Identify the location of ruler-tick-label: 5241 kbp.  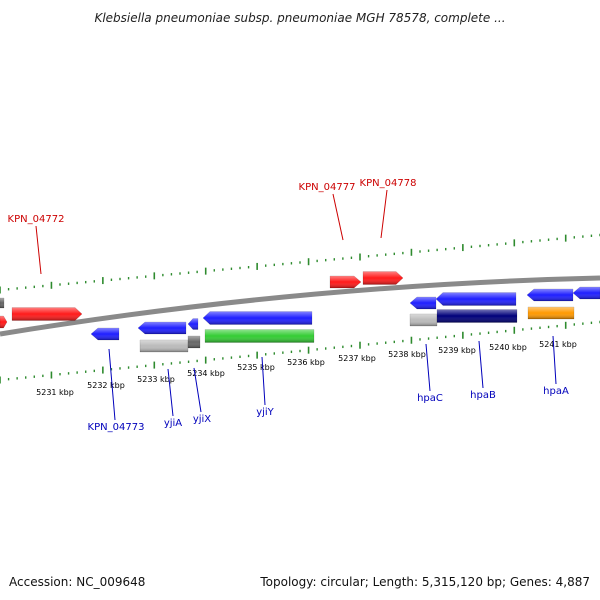
(558, 344).